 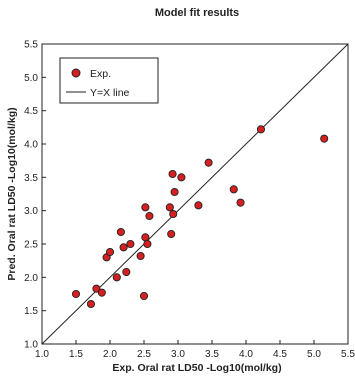 I want to click on legend-box, so click(x=109, y=80).